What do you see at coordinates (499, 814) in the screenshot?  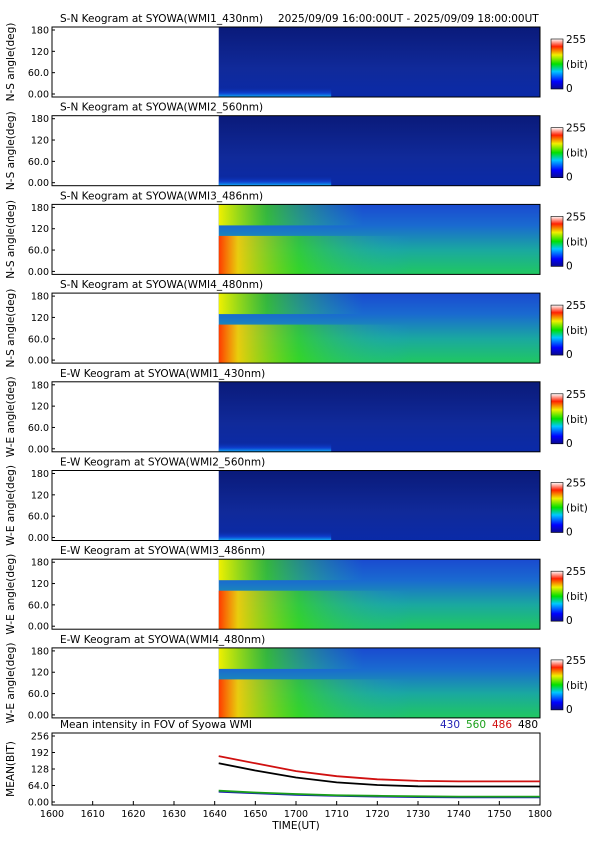 I see `x-tick-label: 1750` at bounding box center [499, 814].